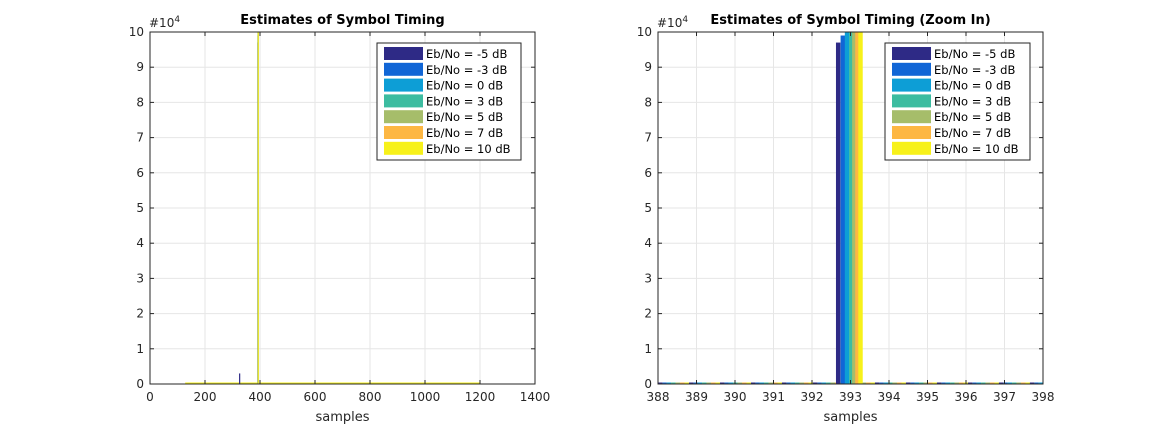  Describe the element at coordinates (850, 397) in the screenshot. I see `chart2-x-tick-label: 393` at that location.